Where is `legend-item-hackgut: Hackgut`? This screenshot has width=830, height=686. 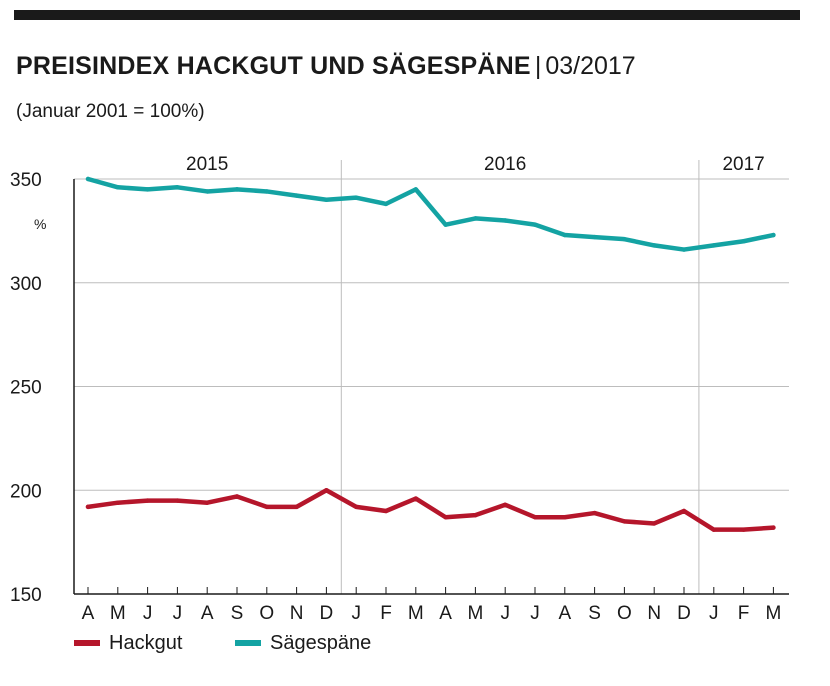 legend-item-hackgut: Hackgut is located at coordinates (128, 643).